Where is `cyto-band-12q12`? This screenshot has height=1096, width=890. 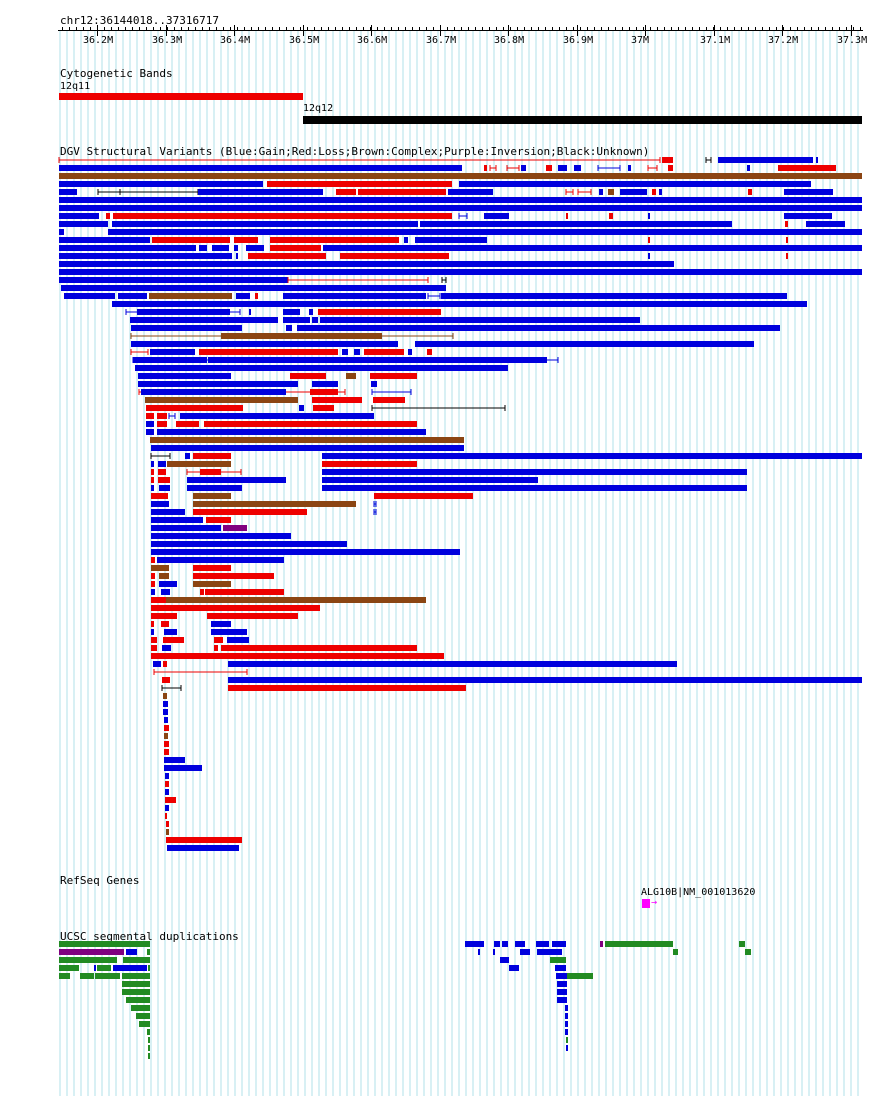
cyto-band-12q12 is located at coordinates (582, 120).